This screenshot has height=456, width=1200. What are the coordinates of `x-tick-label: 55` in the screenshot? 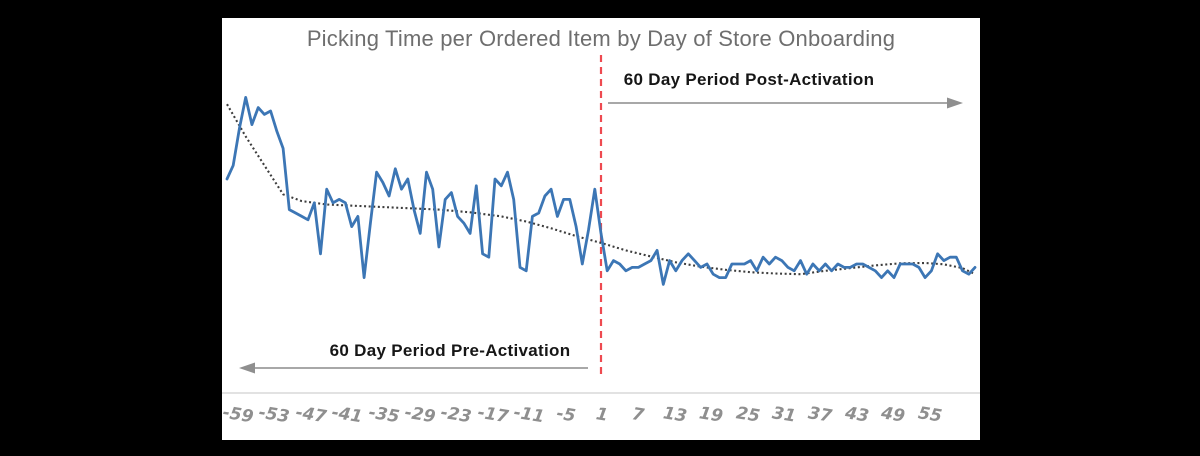 It's located at (929, 415).